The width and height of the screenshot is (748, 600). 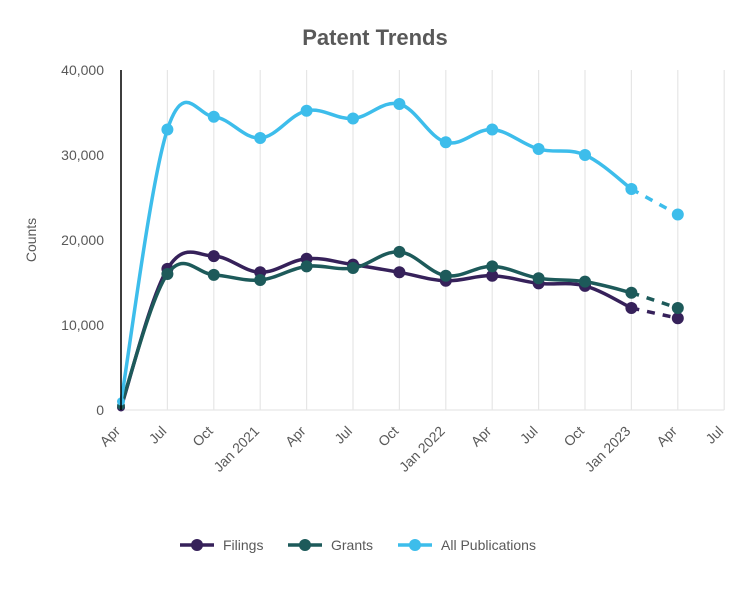 I want to click on y-tick-label: 40,000, so click(x=82, y=70).